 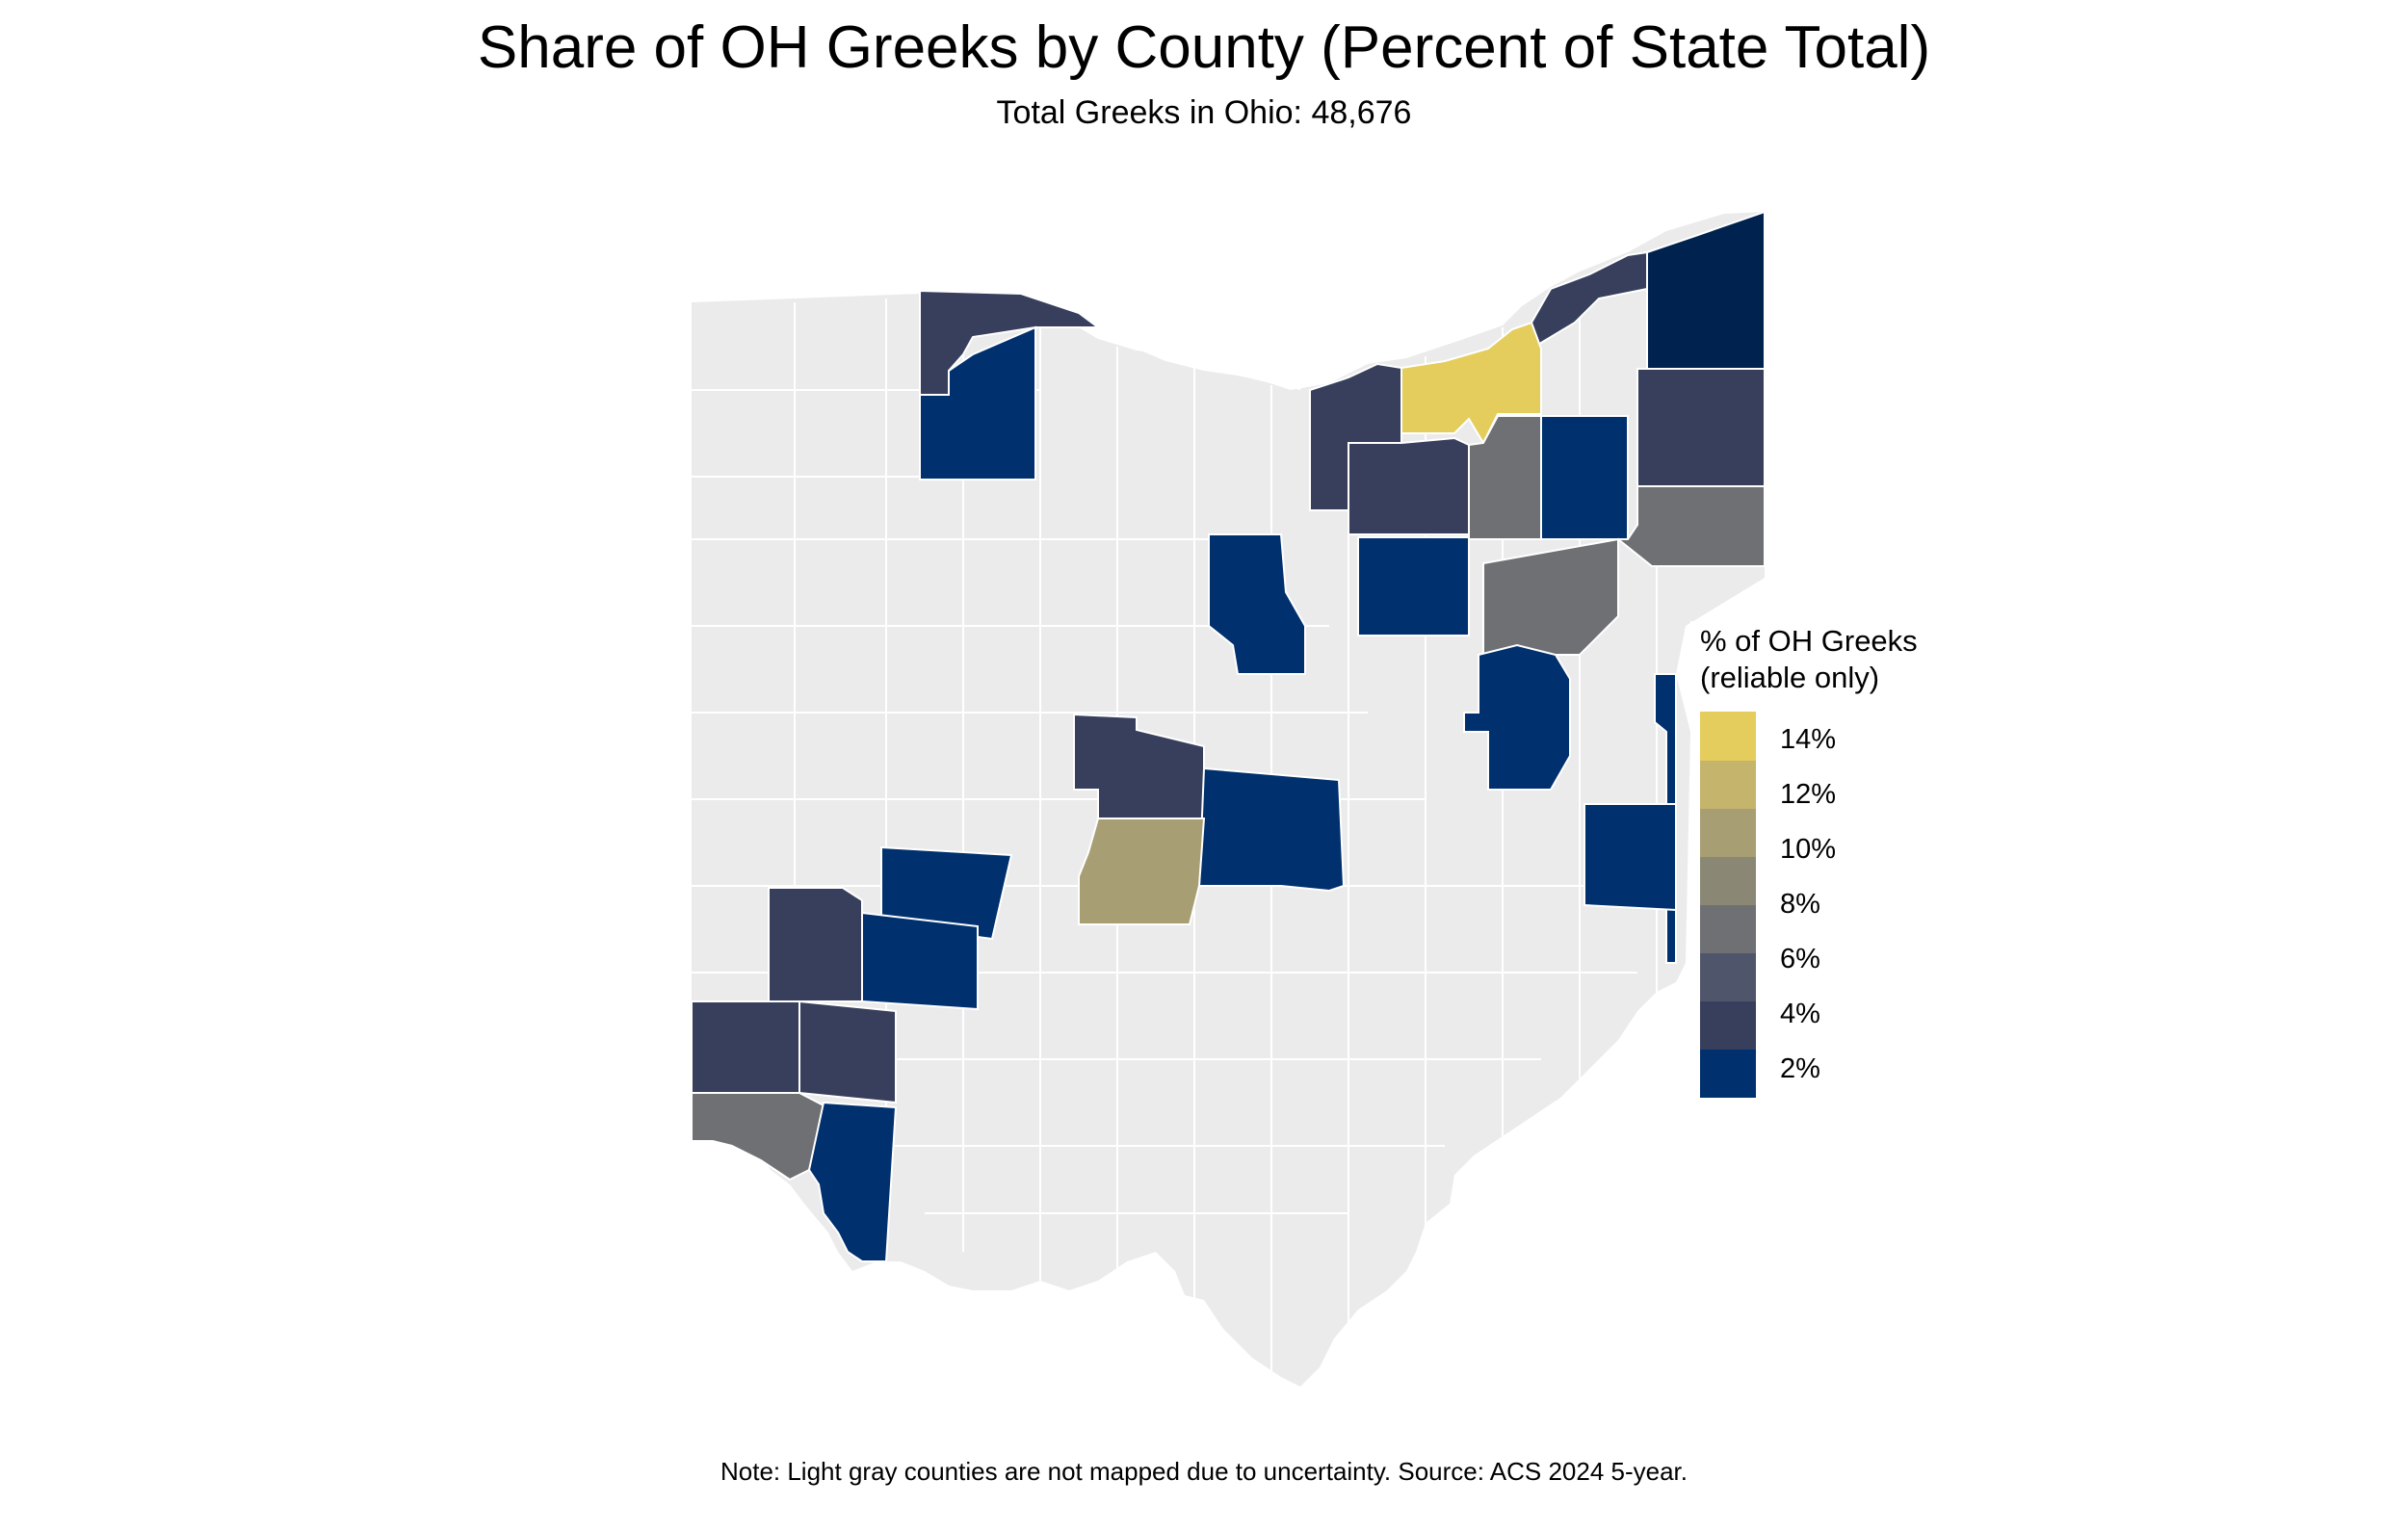 I want to click on legend-break-label: 6%, so click(x=1800, y=959).